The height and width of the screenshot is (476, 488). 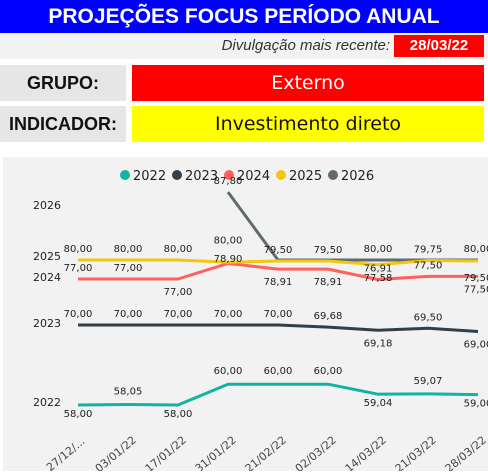 I want to click on indicator-selector: Investimento direto, so click(x=308, y=124).